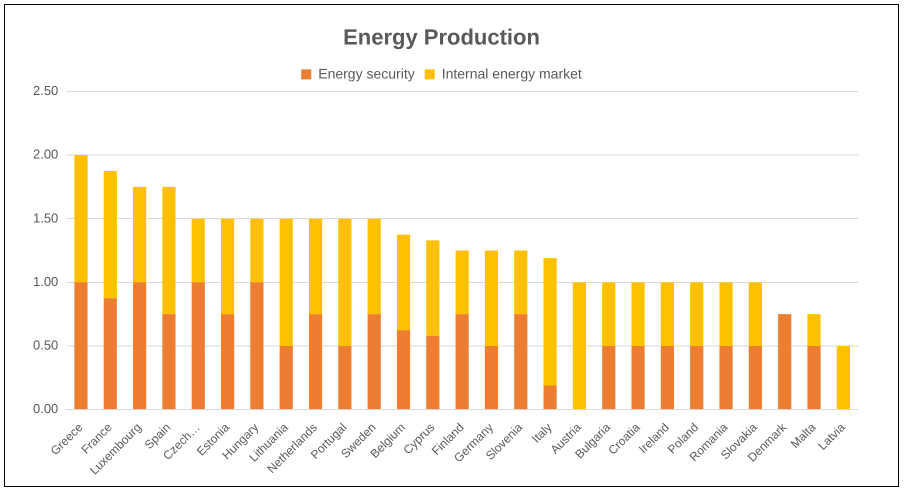 Image resolution: width=905 pixels, height=491 pixels. Describe the element at coordinates (45, 345) in the screenshot. I see `y-tick-label: 0.50` at that location.